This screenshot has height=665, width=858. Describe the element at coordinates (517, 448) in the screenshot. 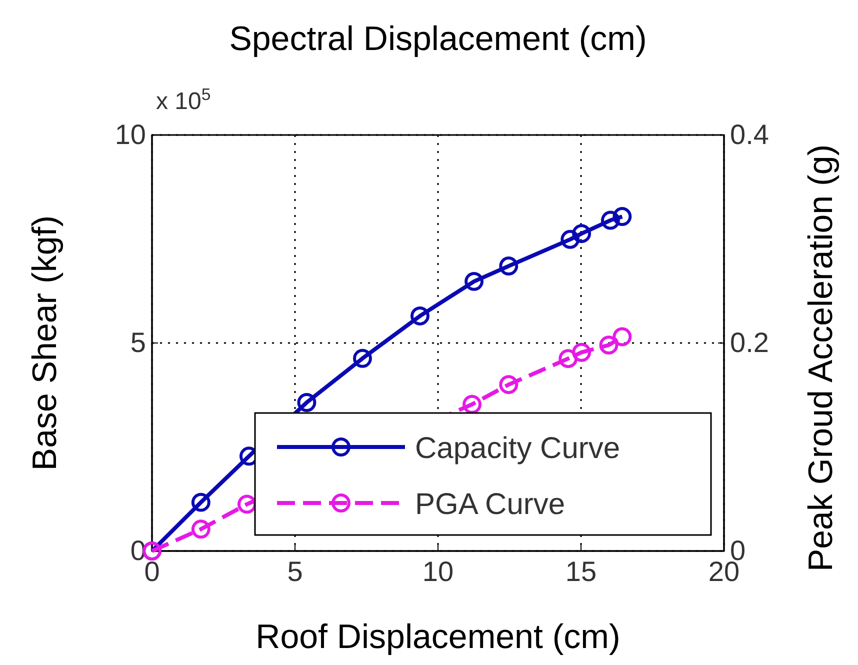

I see `legend-label: Capacity Curve` at that location.